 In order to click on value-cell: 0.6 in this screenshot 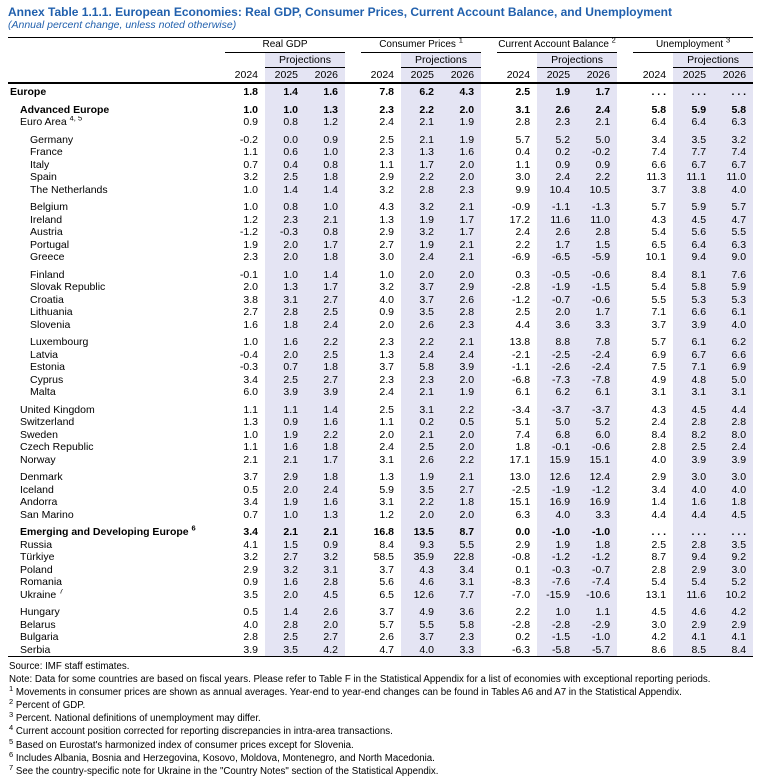, I will do `click(285, 152)`.